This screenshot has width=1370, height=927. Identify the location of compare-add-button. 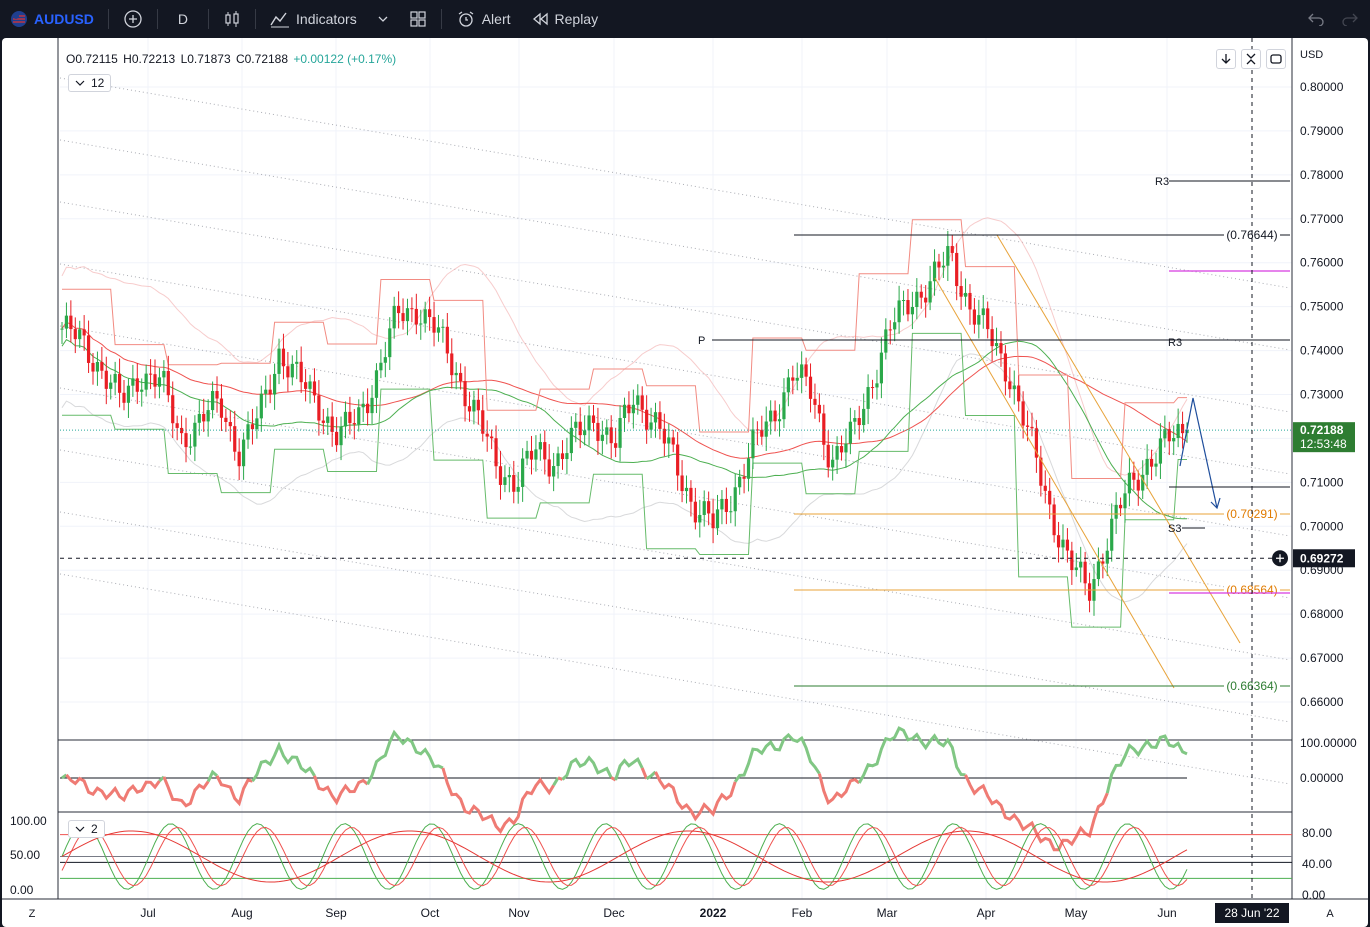
(133, 19).